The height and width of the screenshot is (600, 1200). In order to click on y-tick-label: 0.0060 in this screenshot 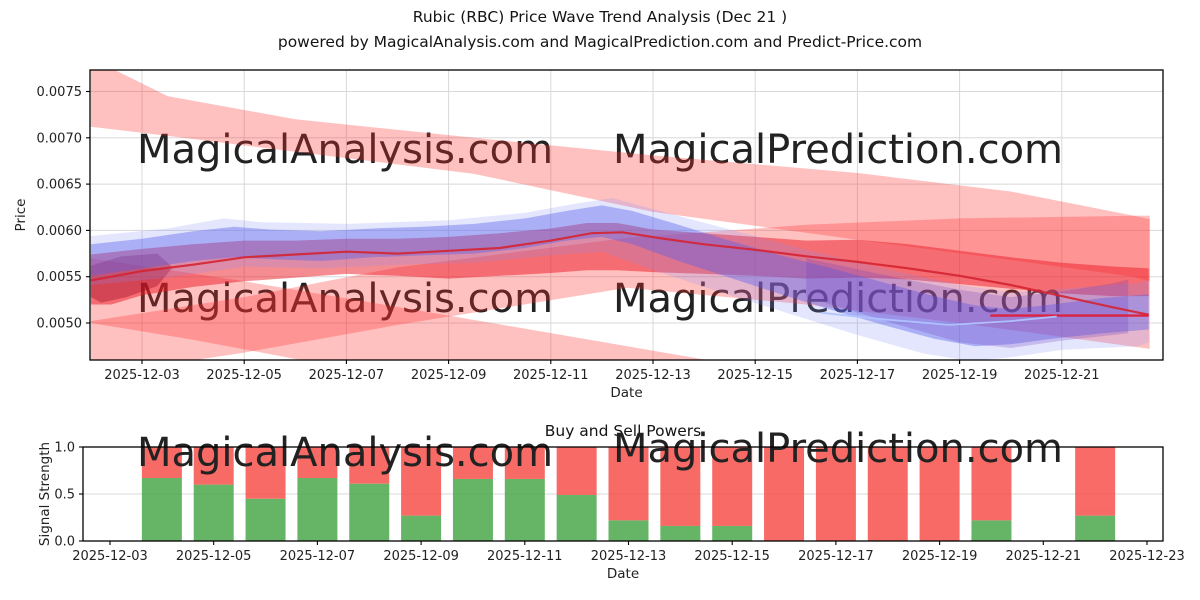, I will do `click(60, 231)`.